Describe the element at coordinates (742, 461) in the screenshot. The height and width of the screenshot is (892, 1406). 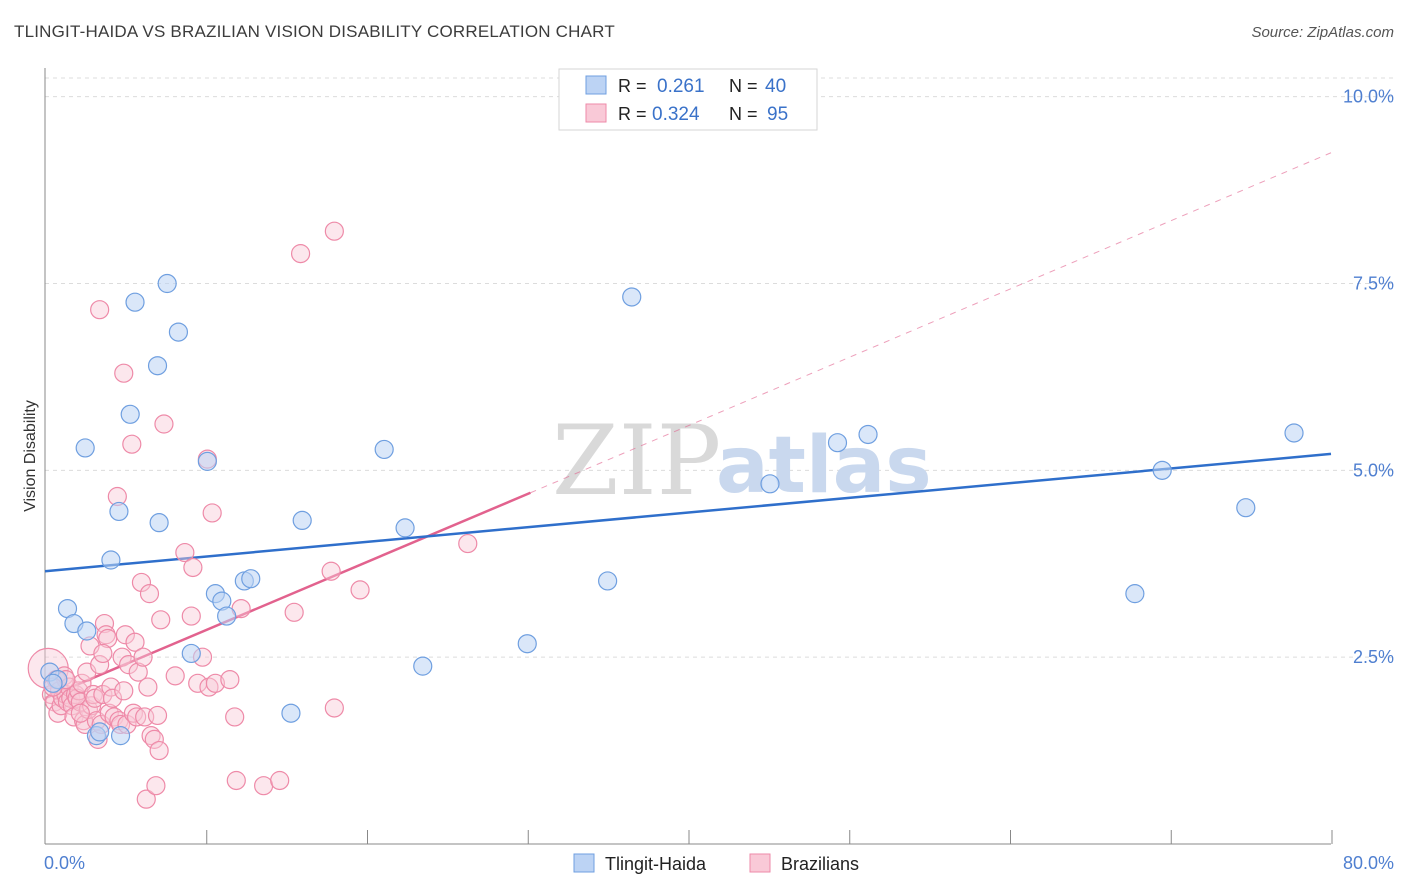
I see `watermark: ZIP atlas` at that location.